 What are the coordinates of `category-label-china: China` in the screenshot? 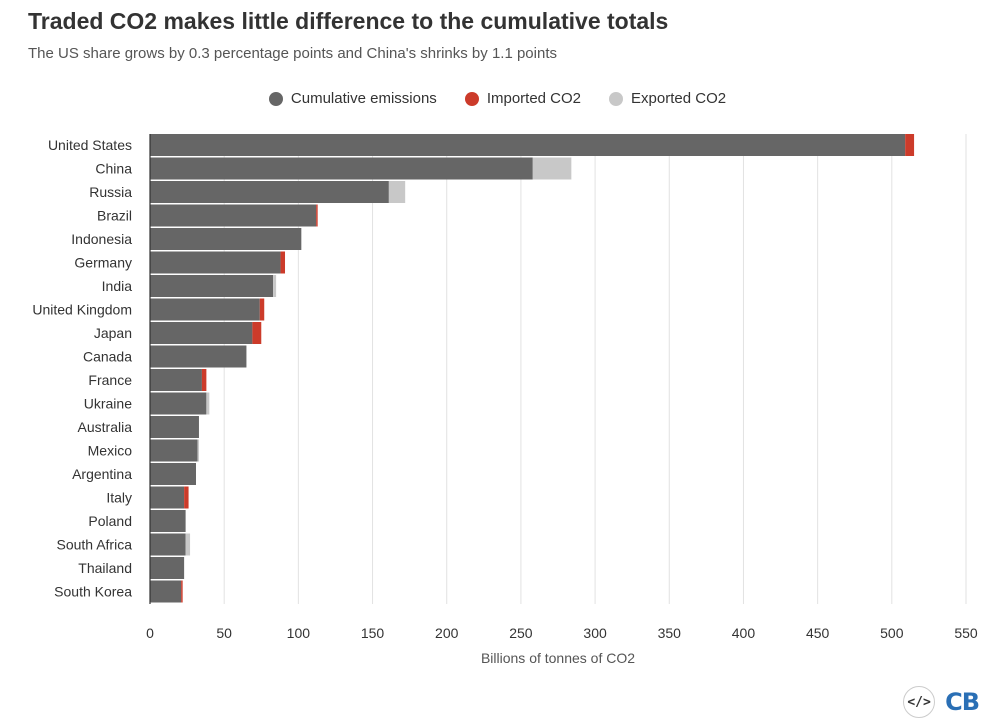 It's located at (113, 169).